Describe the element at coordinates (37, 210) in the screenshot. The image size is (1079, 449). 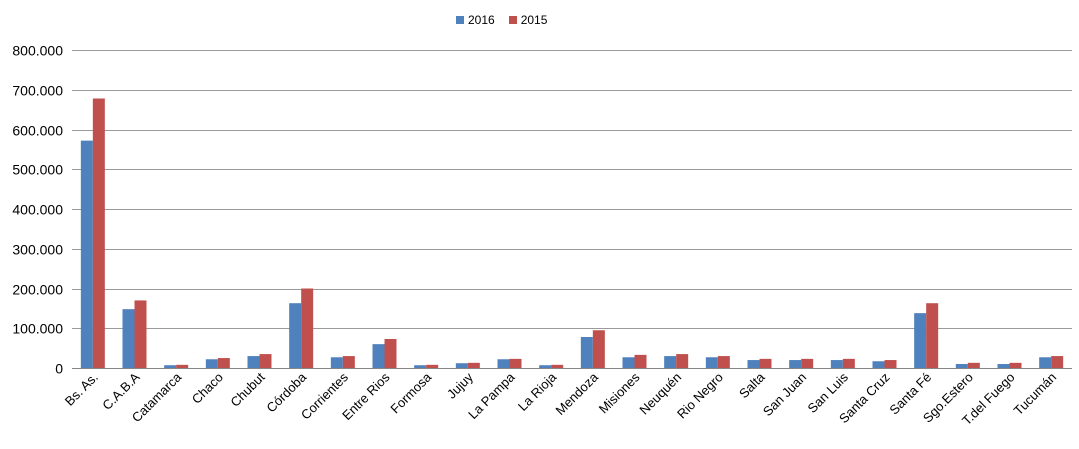
I see `y-tick-label: 400.000` at that location.